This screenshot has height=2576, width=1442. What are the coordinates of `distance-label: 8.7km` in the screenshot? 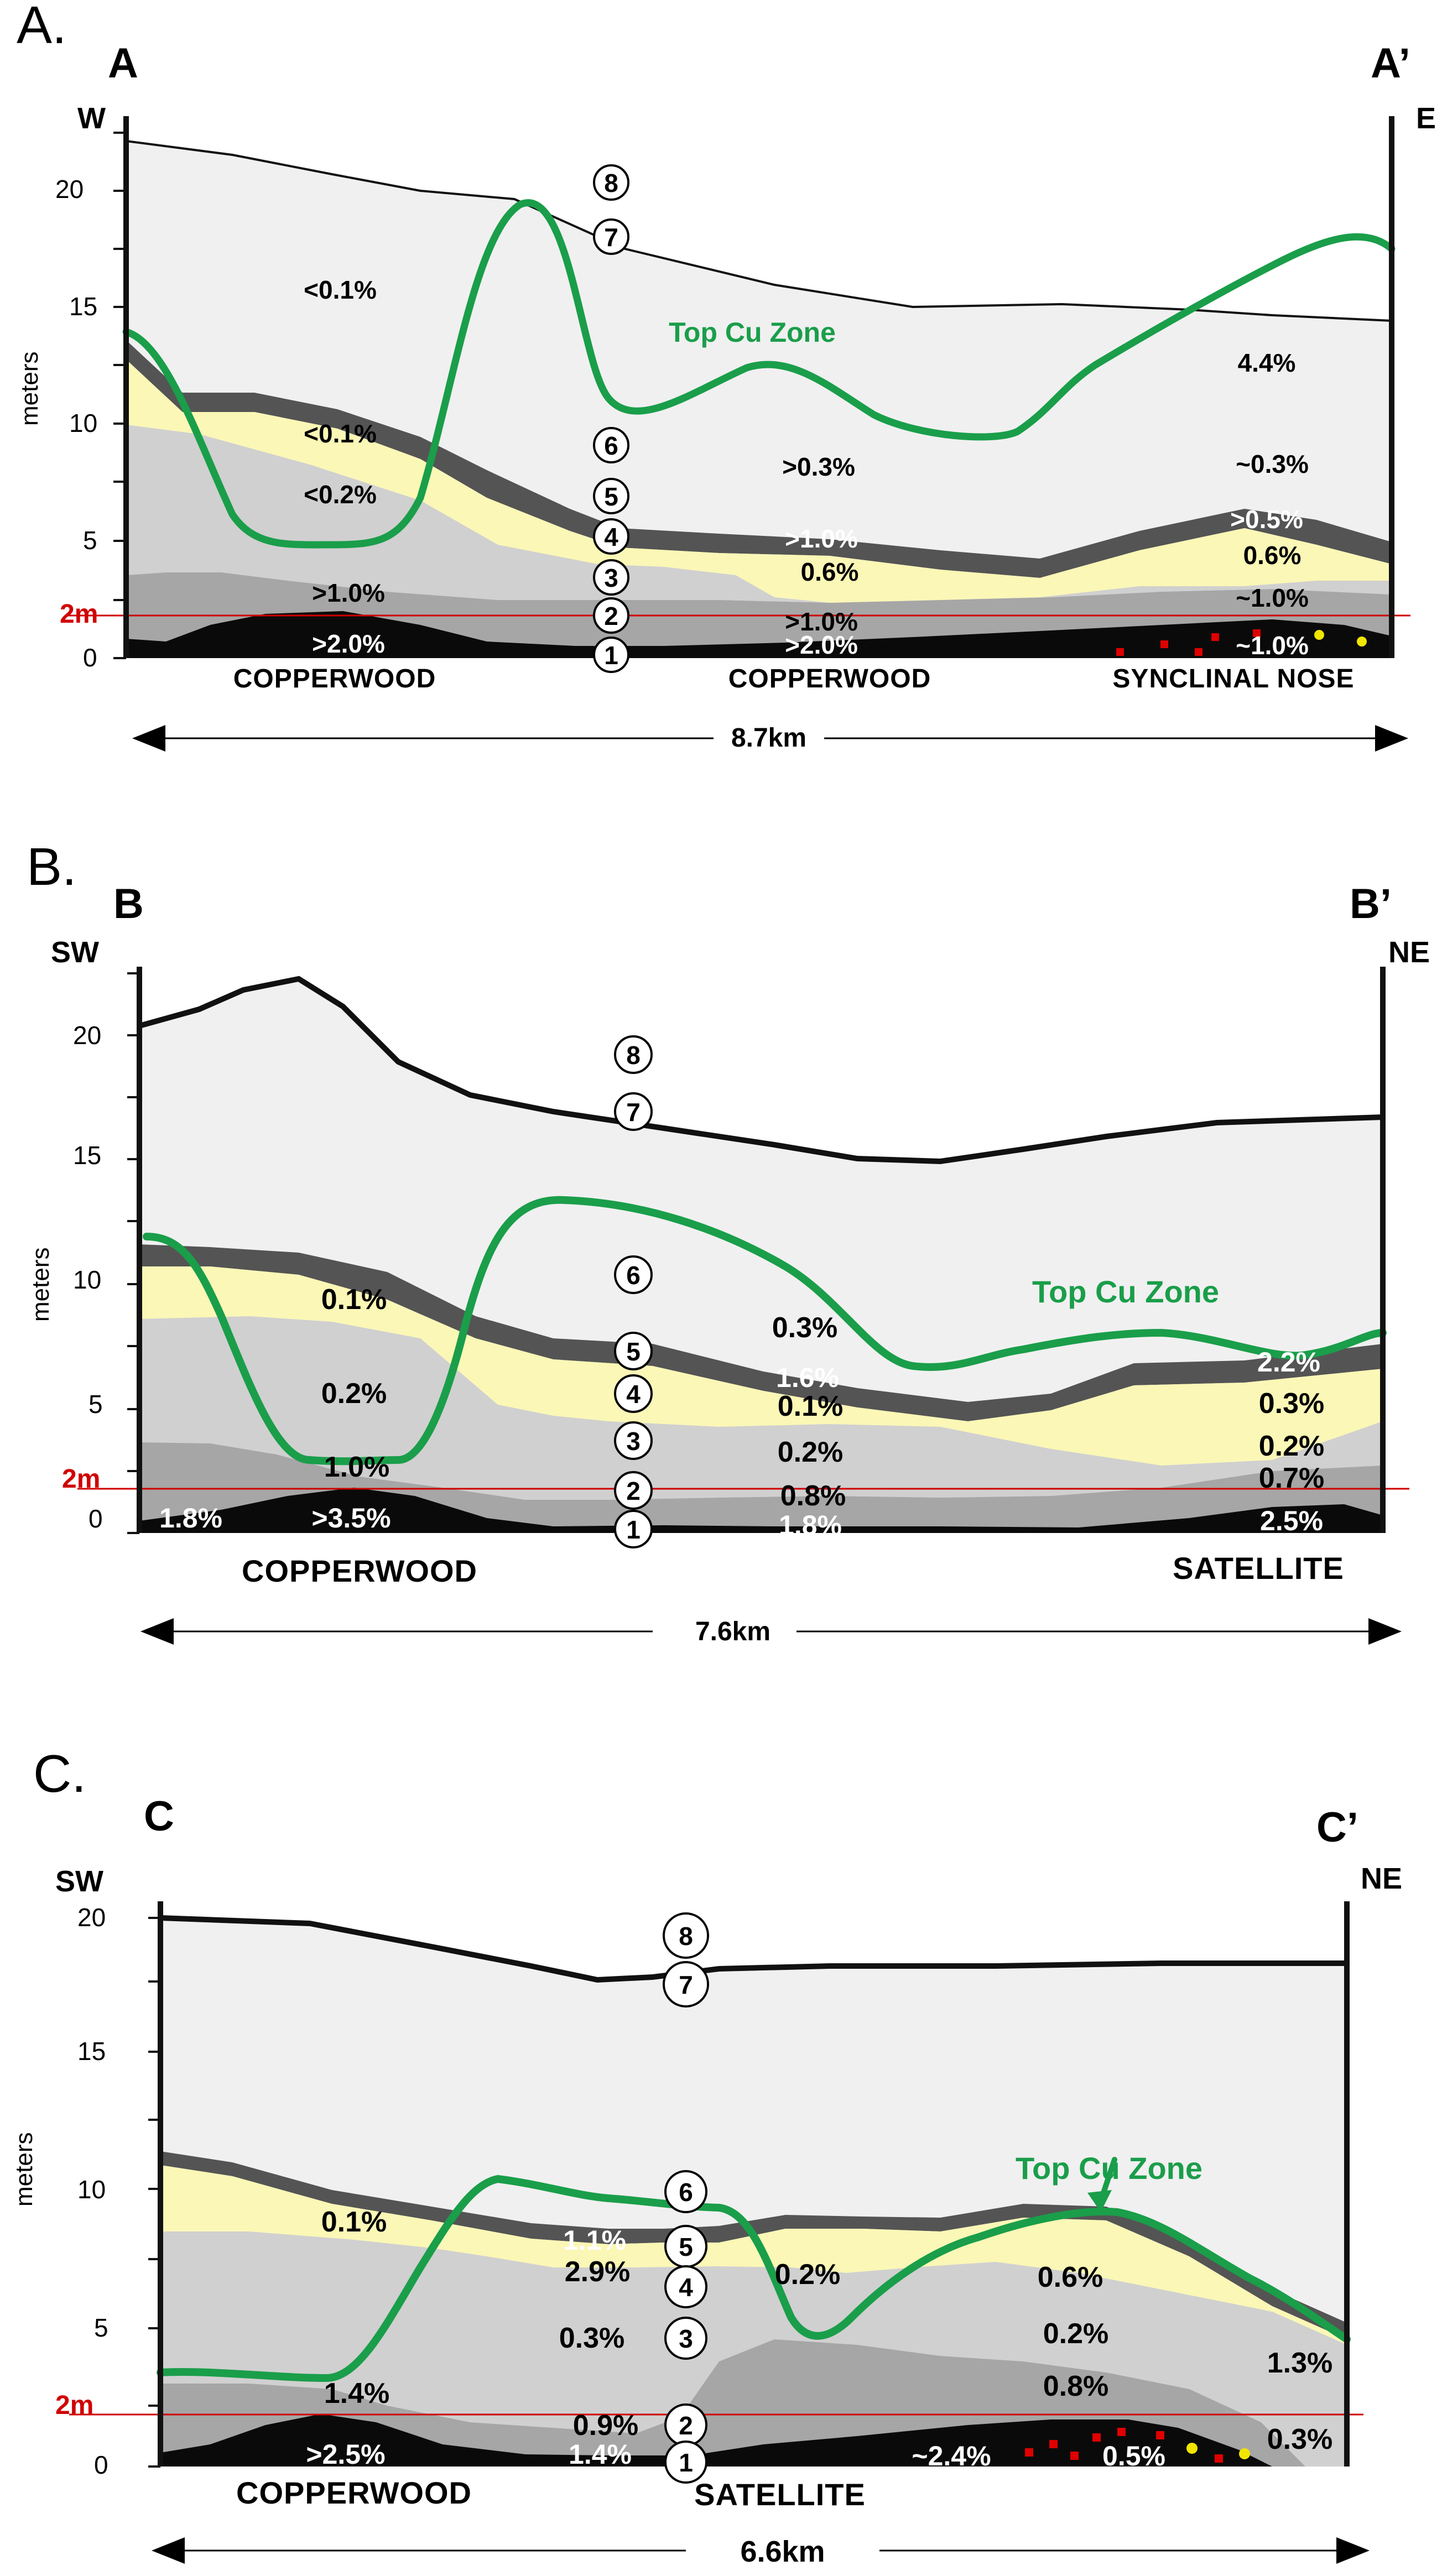 It's located at (768, 738).